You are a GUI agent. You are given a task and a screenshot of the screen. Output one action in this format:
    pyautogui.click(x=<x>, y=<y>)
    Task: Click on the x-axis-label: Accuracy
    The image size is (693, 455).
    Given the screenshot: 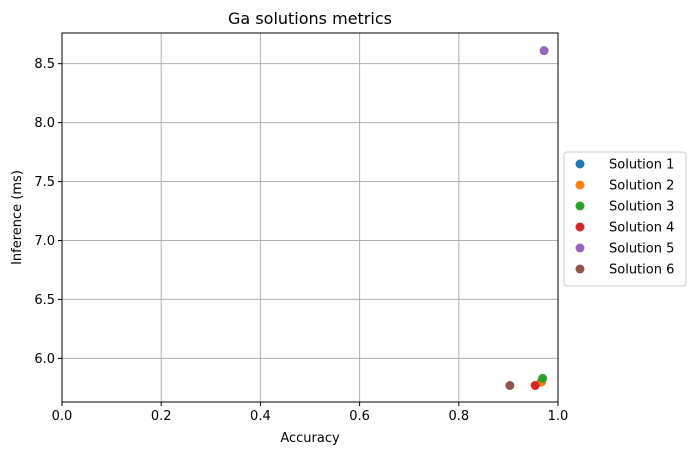 What is the action you would take?
    pyautogui.click(x=310, y=438)
    